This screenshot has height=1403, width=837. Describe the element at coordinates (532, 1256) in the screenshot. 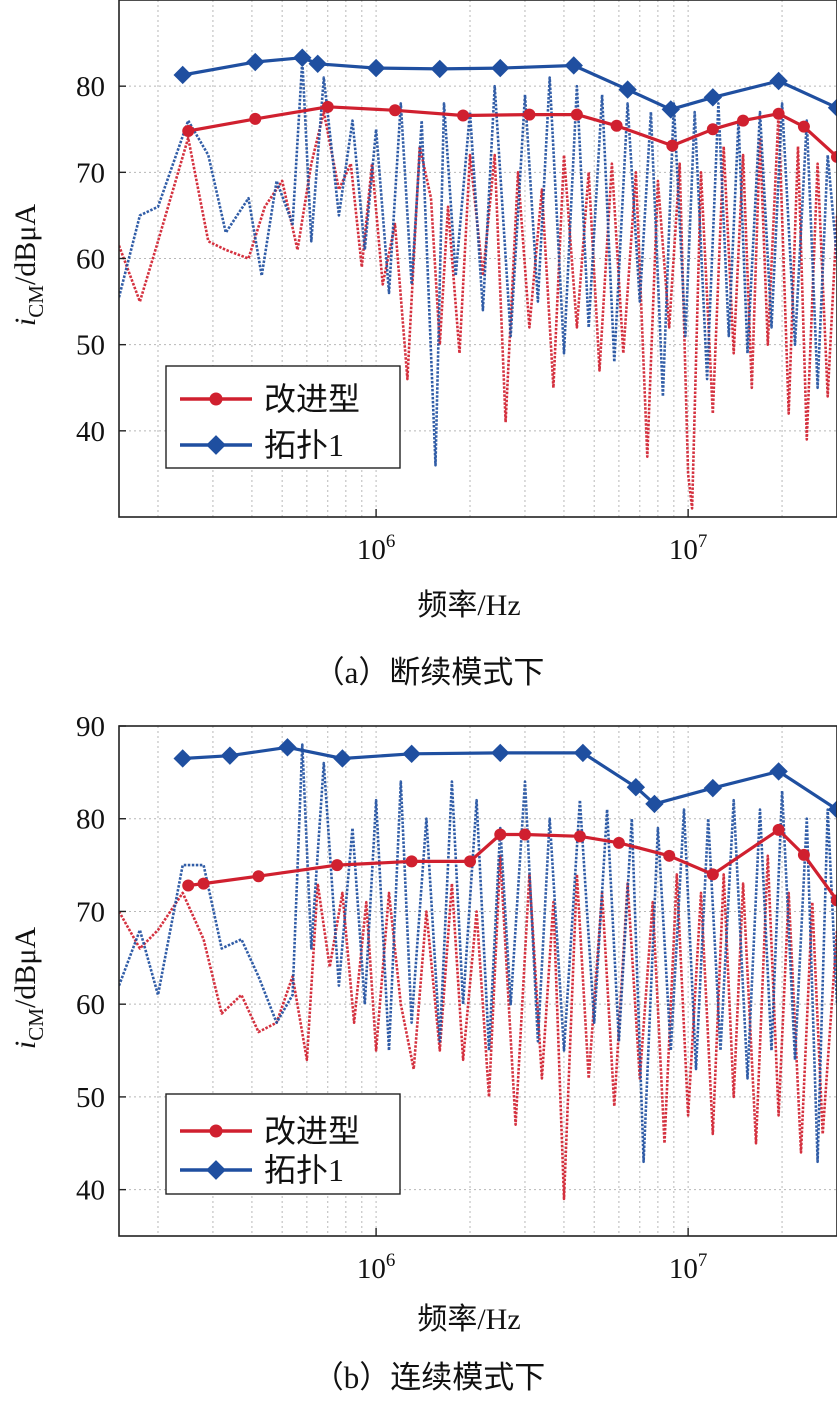

I see `chart-b-xtick-labels: 10⁶ 10⁷` at that location.